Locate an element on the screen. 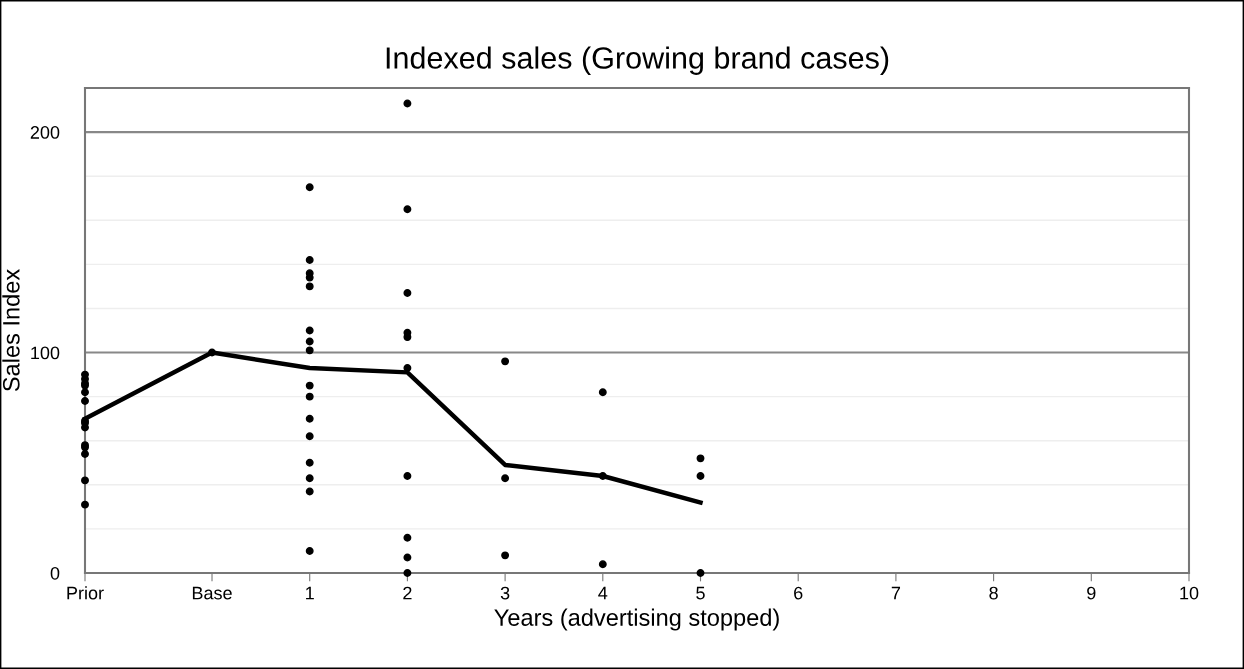  y-tick-label: 100 is located at coordinates (45, 353).